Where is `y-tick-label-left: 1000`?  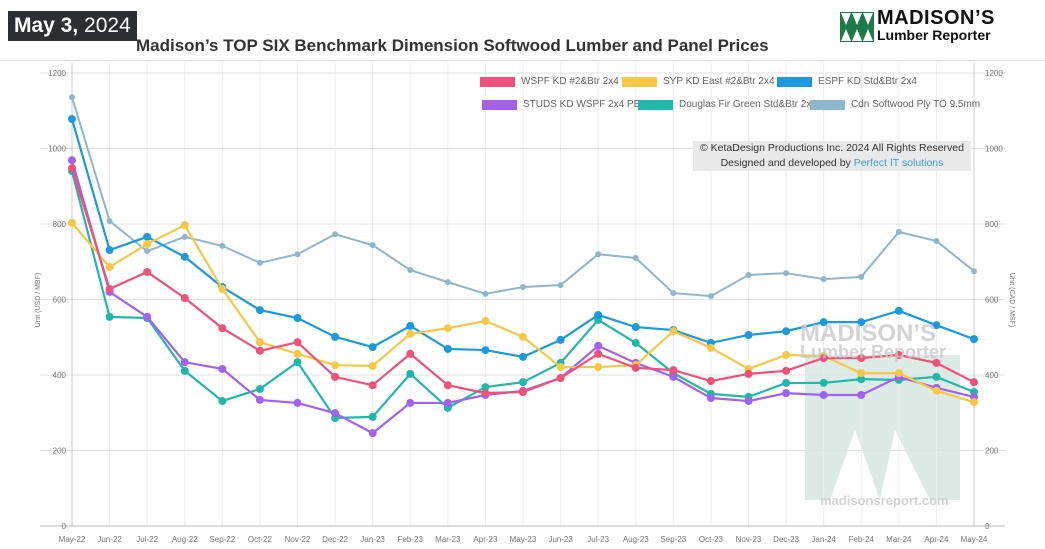 y-tick-label-left: 1000 is located at coordinates (57, 149).